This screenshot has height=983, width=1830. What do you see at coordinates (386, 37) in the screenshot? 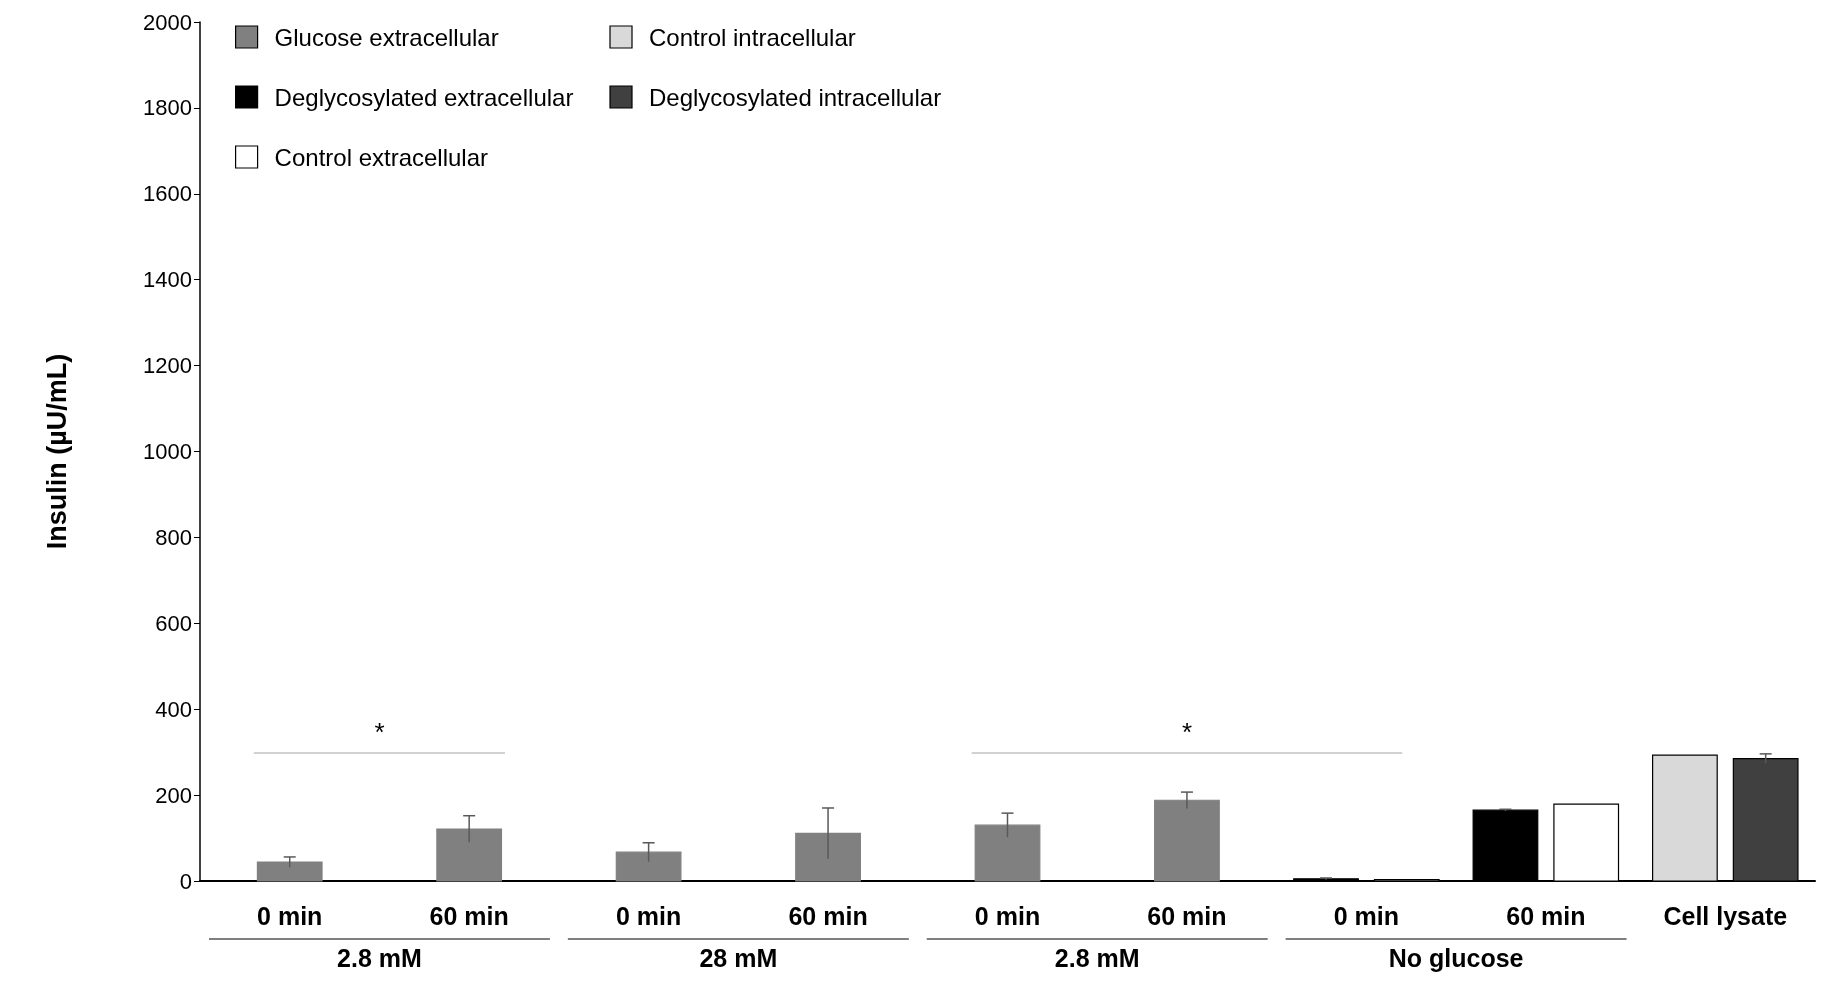
I see `legend-label: Glucose extracellular` at bounding box center [386, 37].